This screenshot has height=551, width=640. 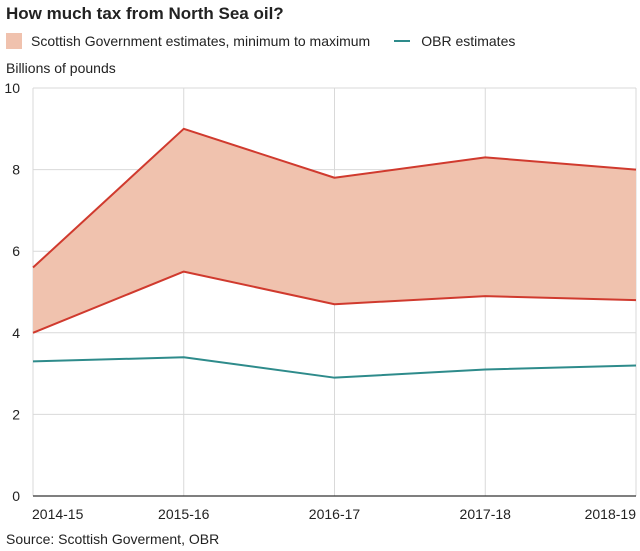 What do you see at coordinates (468, 41) in the screenshot?
I see `legend-label-obr: OBR estimates` at bounding box center [468, 41].